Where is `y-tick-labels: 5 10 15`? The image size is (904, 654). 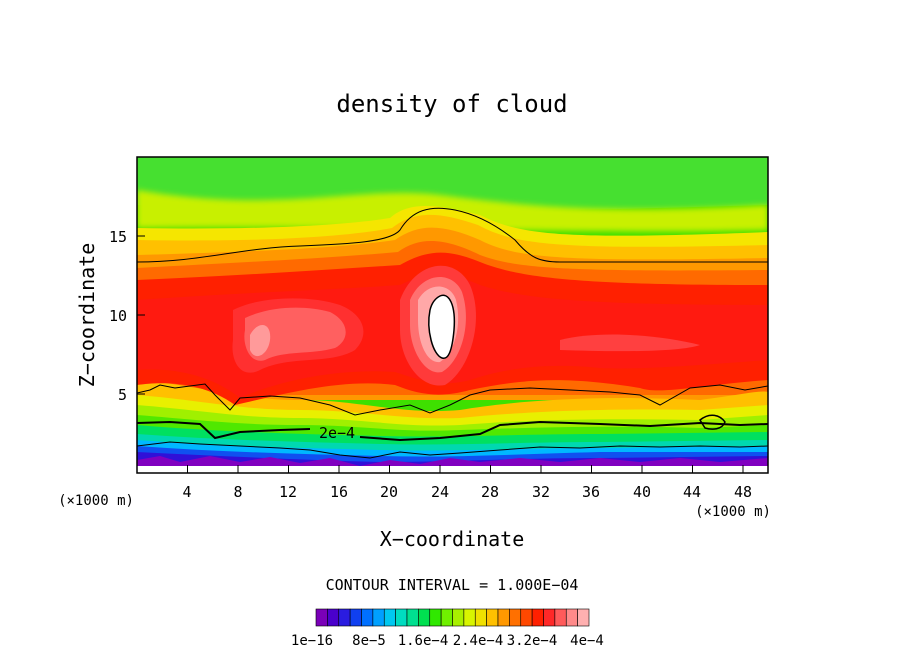
y-tick-labels: 5 10 15 is located at coordinates (118, 316).